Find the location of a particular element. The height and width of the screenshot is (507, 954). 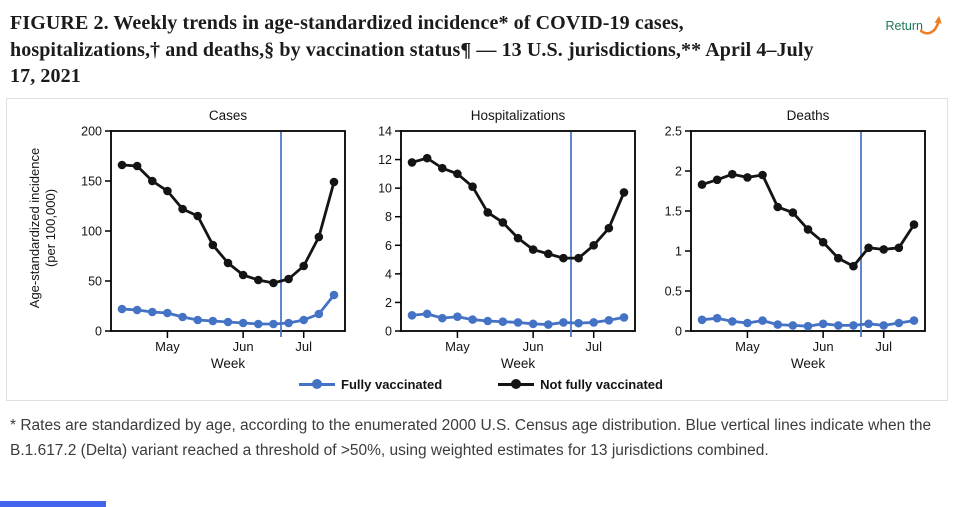

svg-text: 150 is located at coordinates (91, 181).